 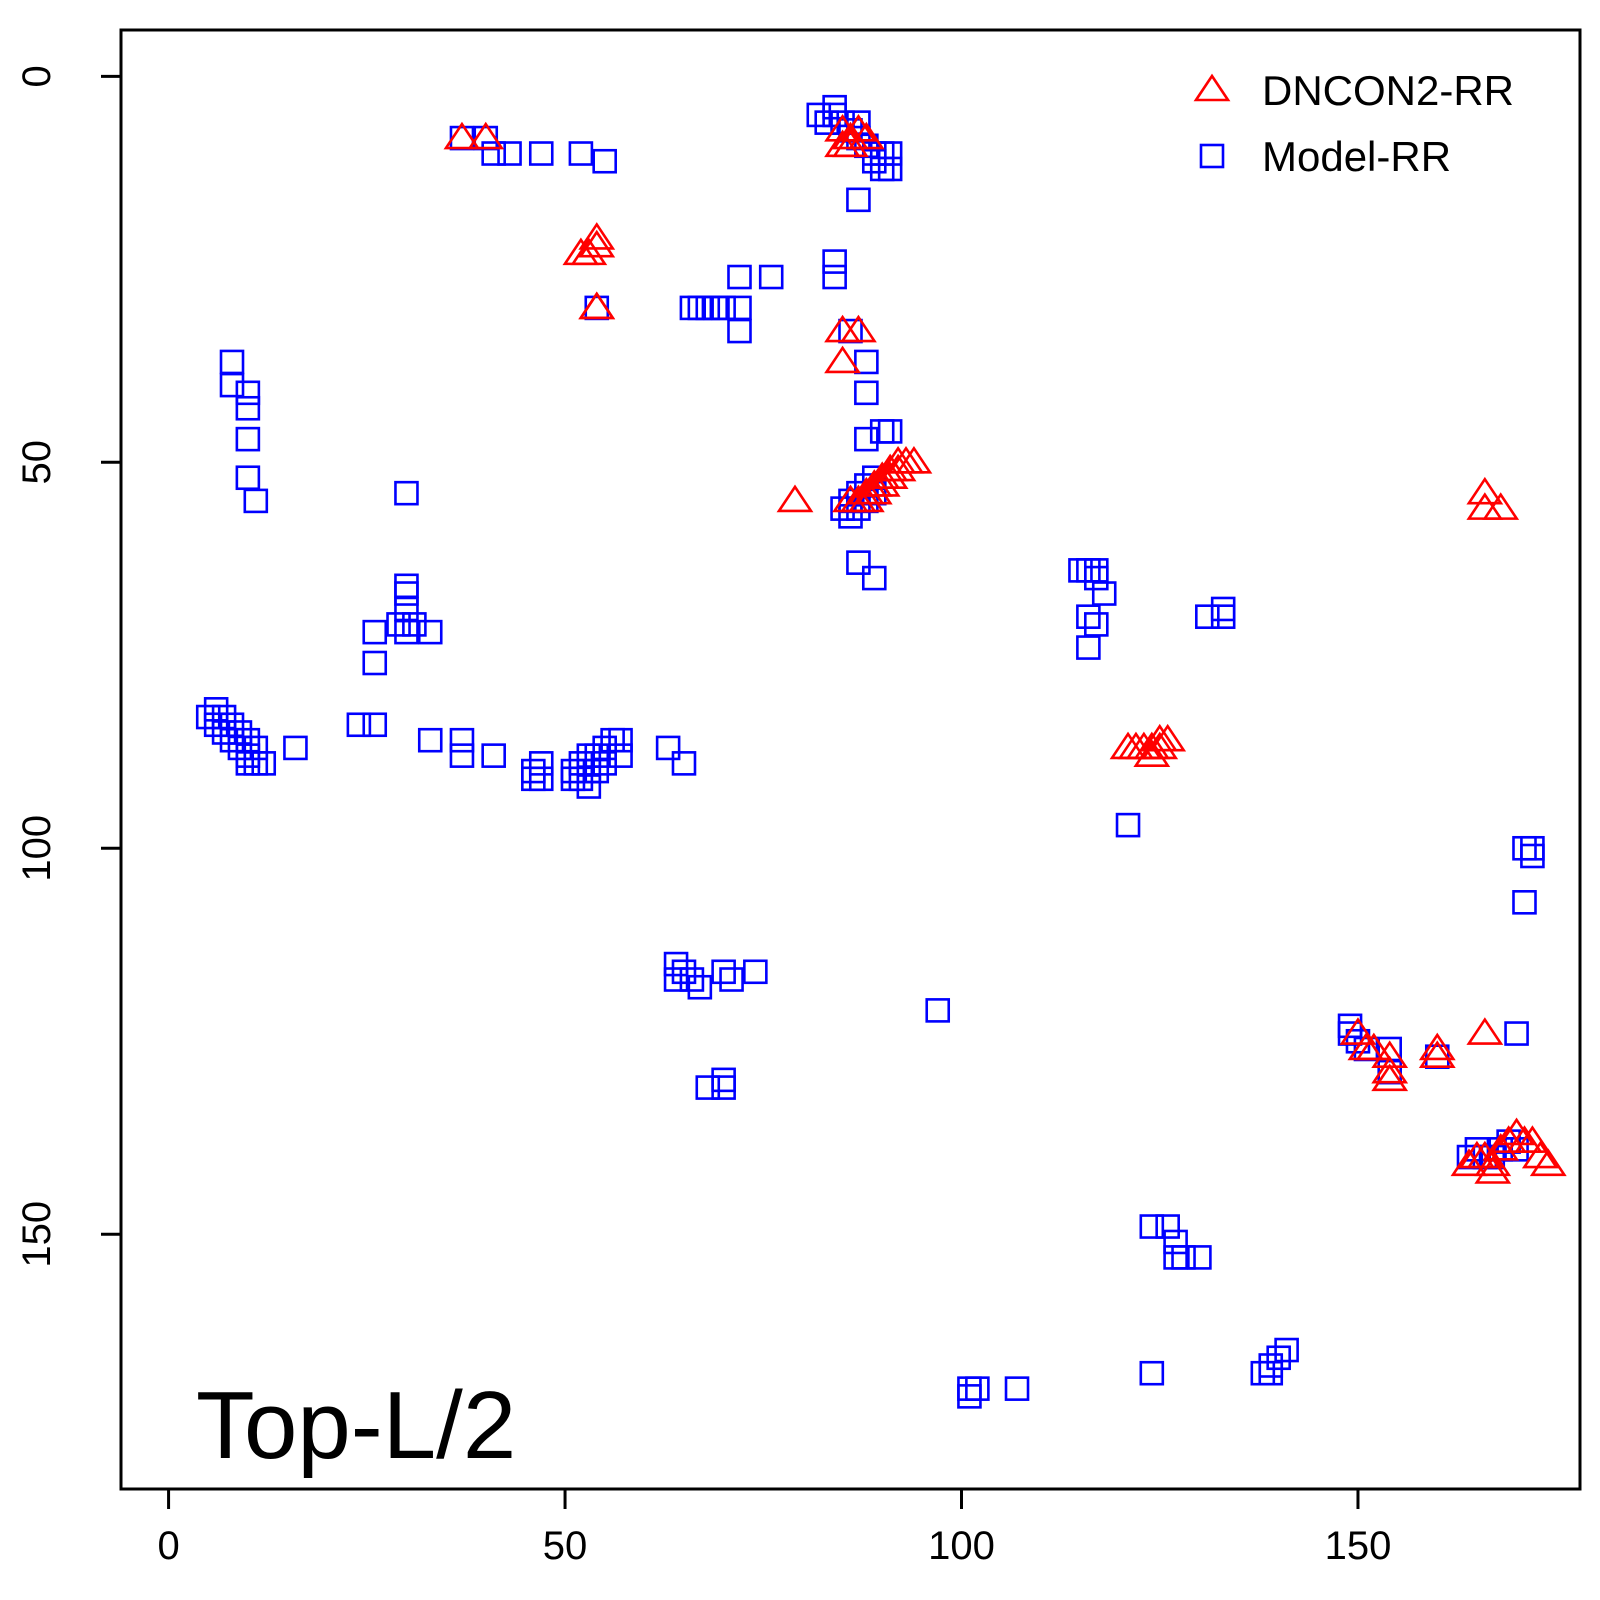 What do you see at coordinates (168, 1546) in the screenshot?
I see `x-tick-label: 0` at bounding box center [168, 1546].